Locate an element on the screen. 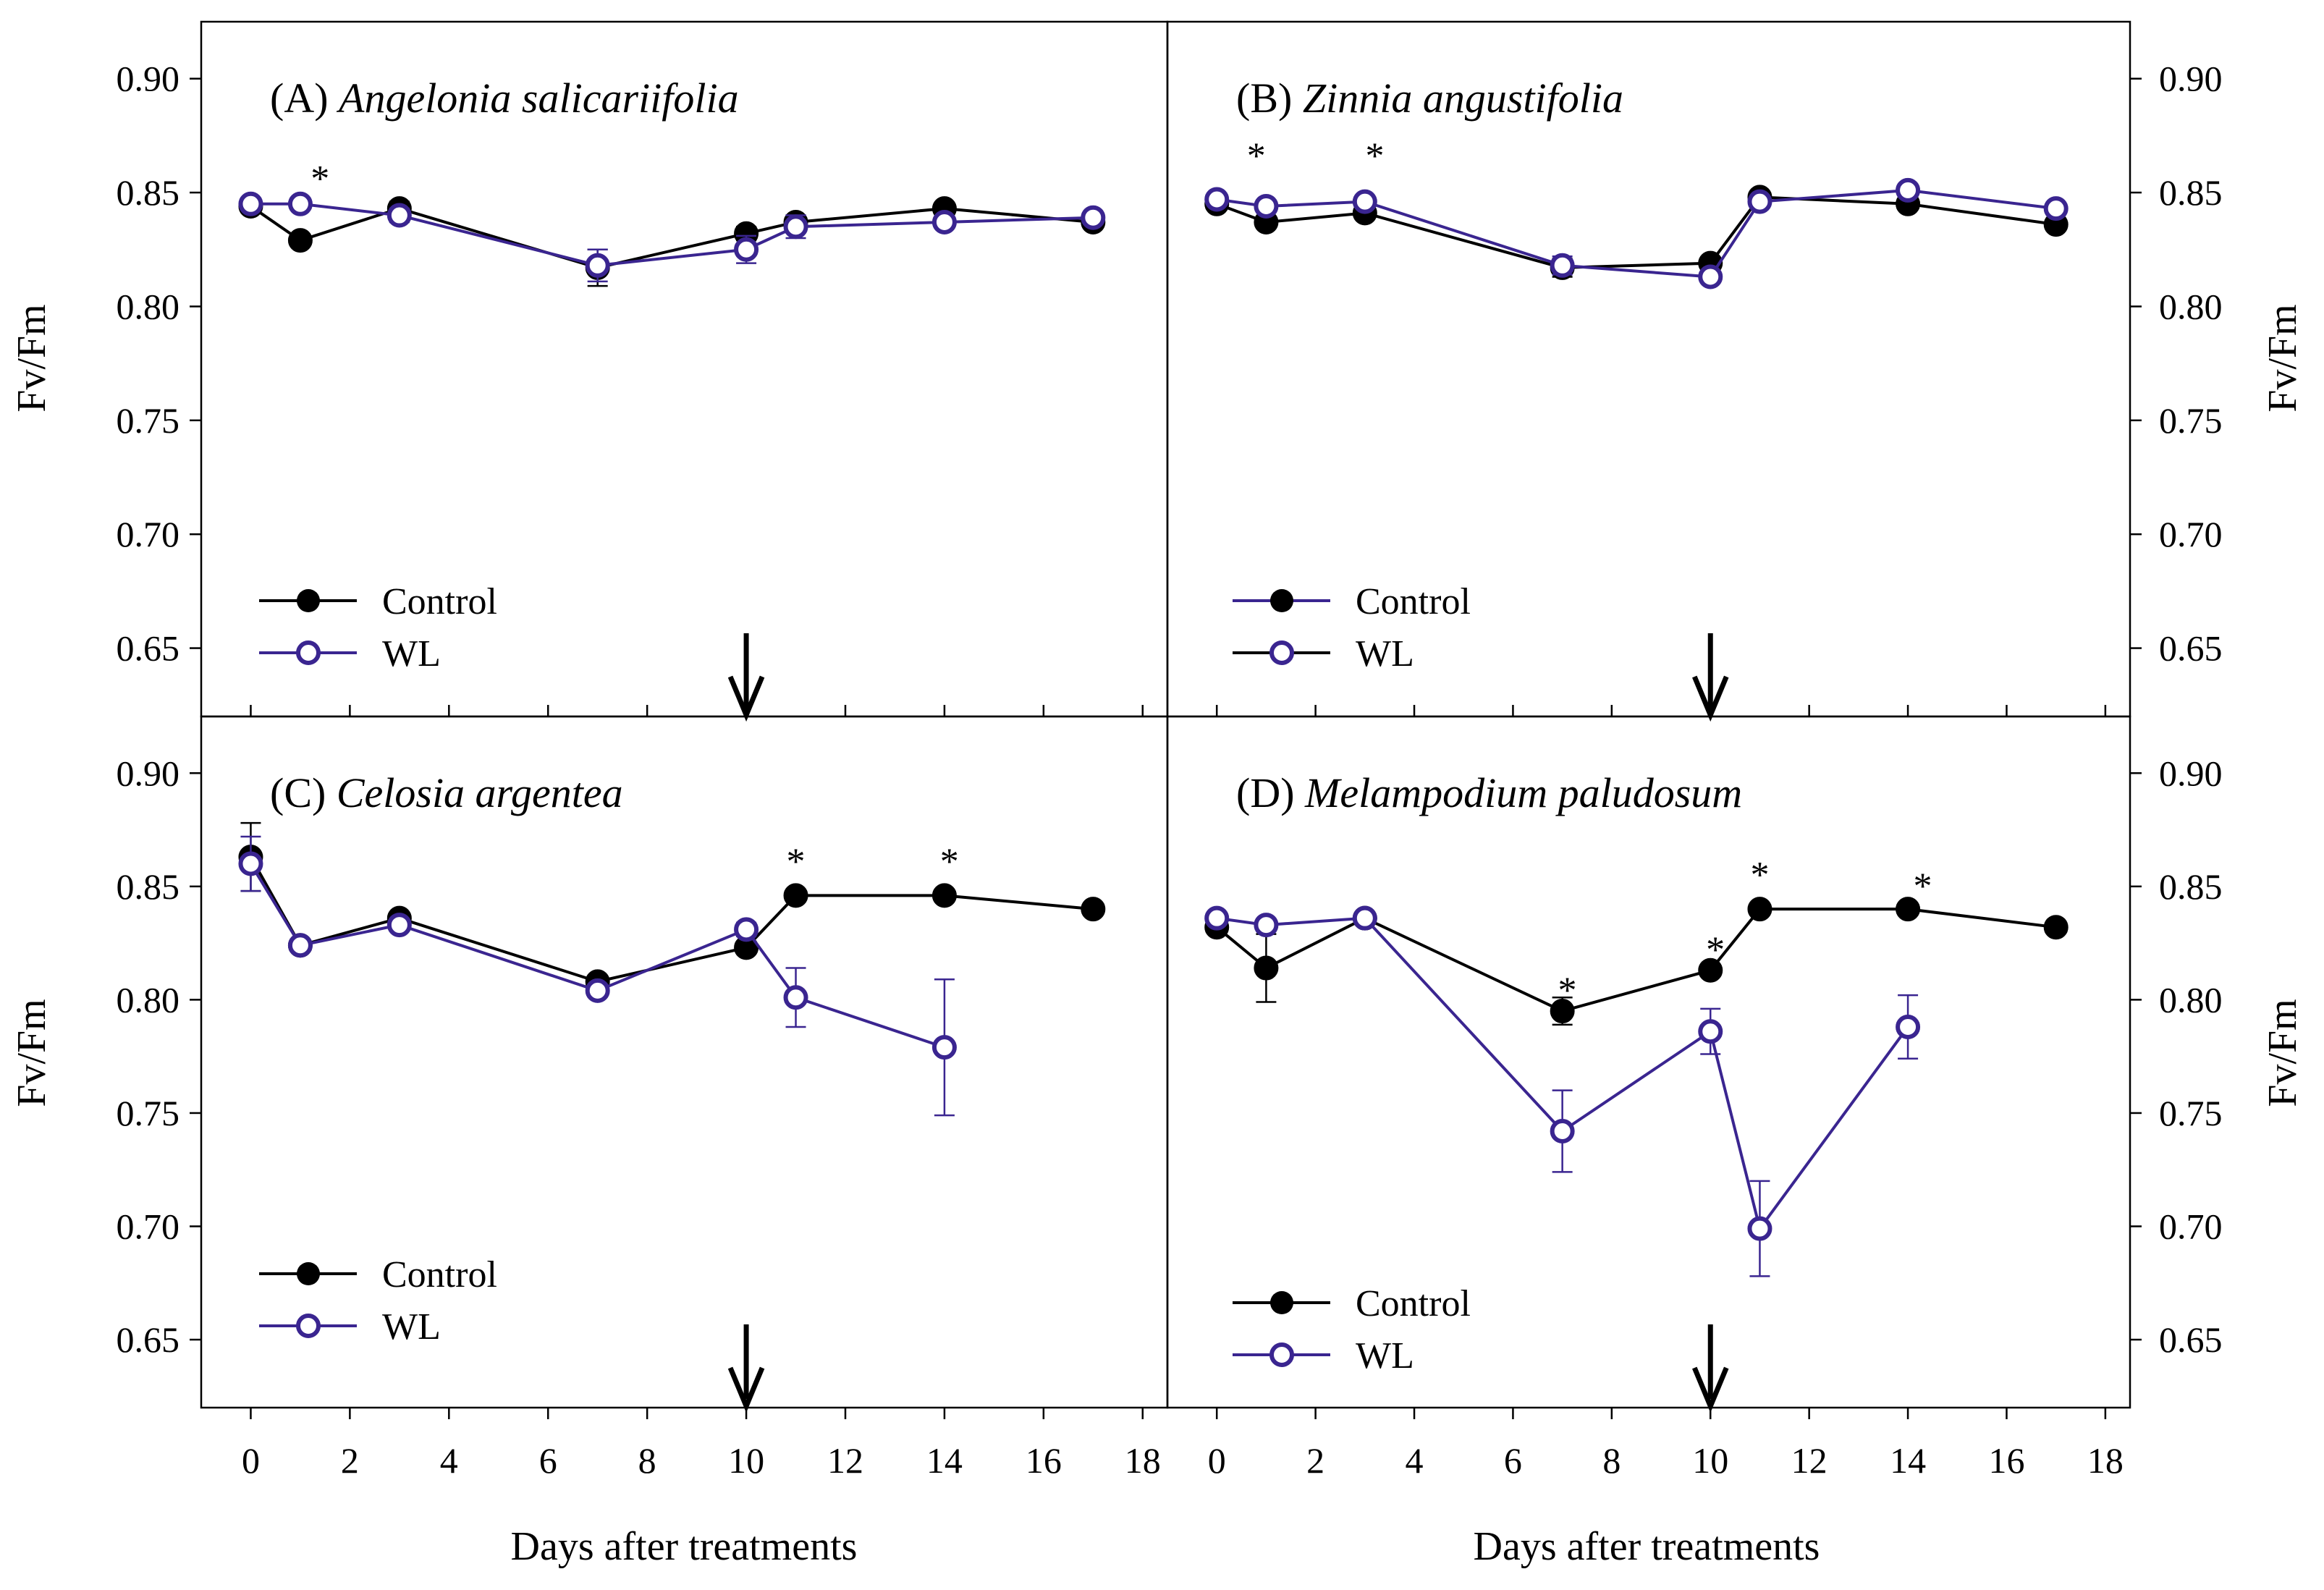  panel-title: (A) Angelonia salicariifolia is located at coordinates (504, 98).